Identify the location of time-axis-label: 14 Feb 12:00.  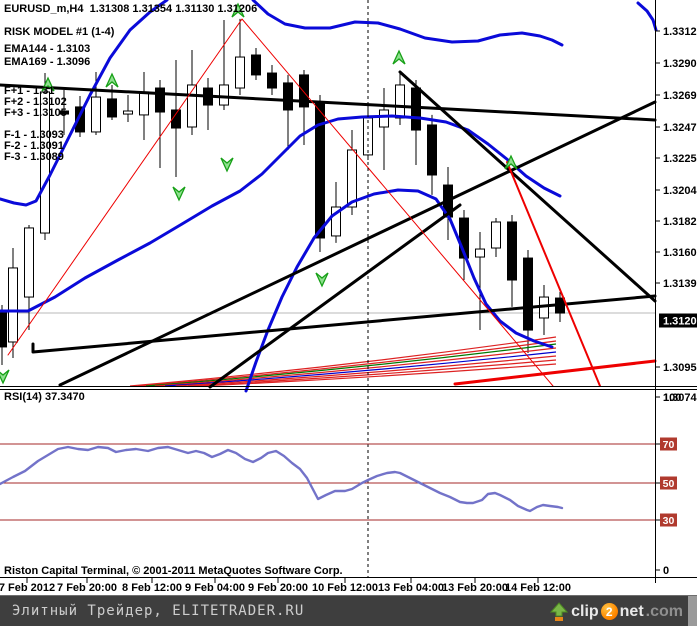
(538, 588).